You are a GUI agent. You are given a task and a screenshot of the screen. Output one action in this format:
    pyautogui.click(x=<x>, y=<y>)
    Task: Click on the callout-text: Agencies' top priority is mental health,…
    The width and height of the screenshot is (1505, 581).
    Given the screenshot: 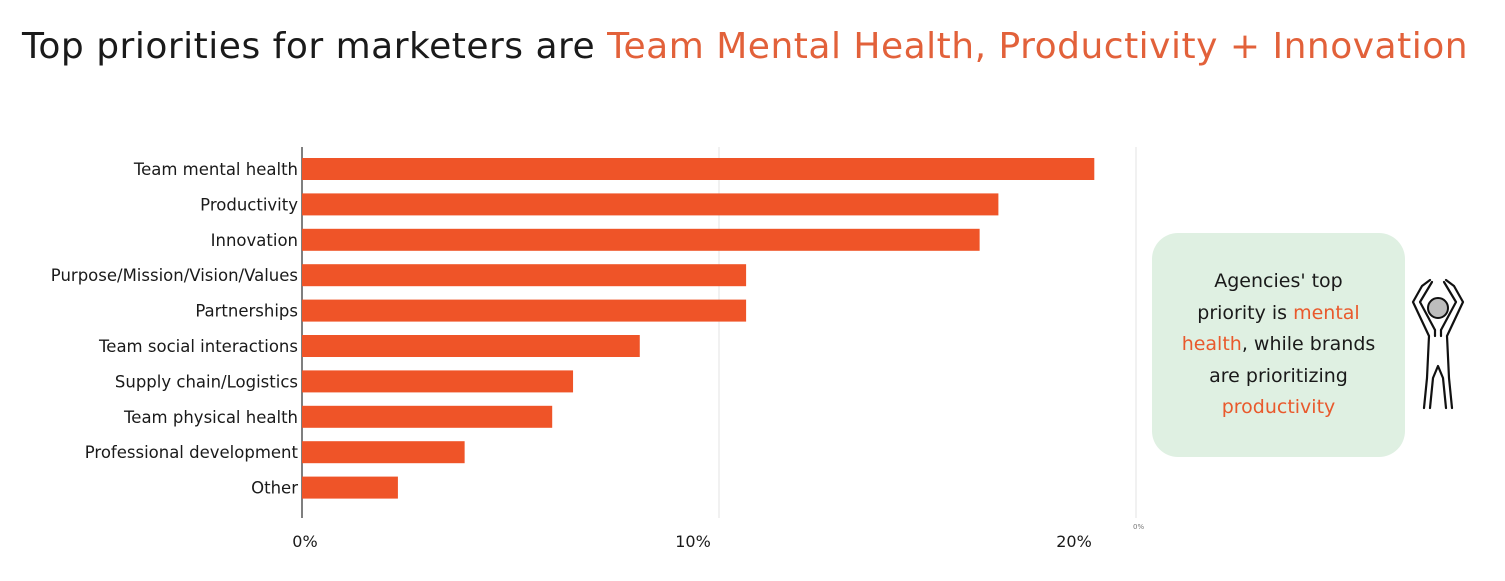 What is the action you would take?
    pyautogui.click(x=1278, y=345)
    